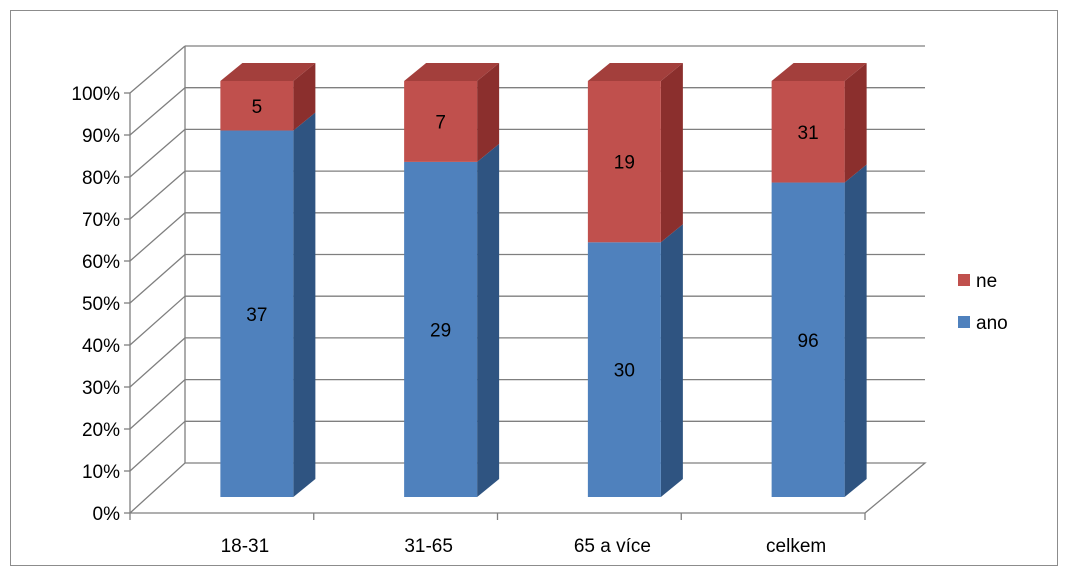  What do you see at coordinates (428, 546) in the screenshot?
I see `x-tick-label: 31-65` at bounding box center [428, 546].